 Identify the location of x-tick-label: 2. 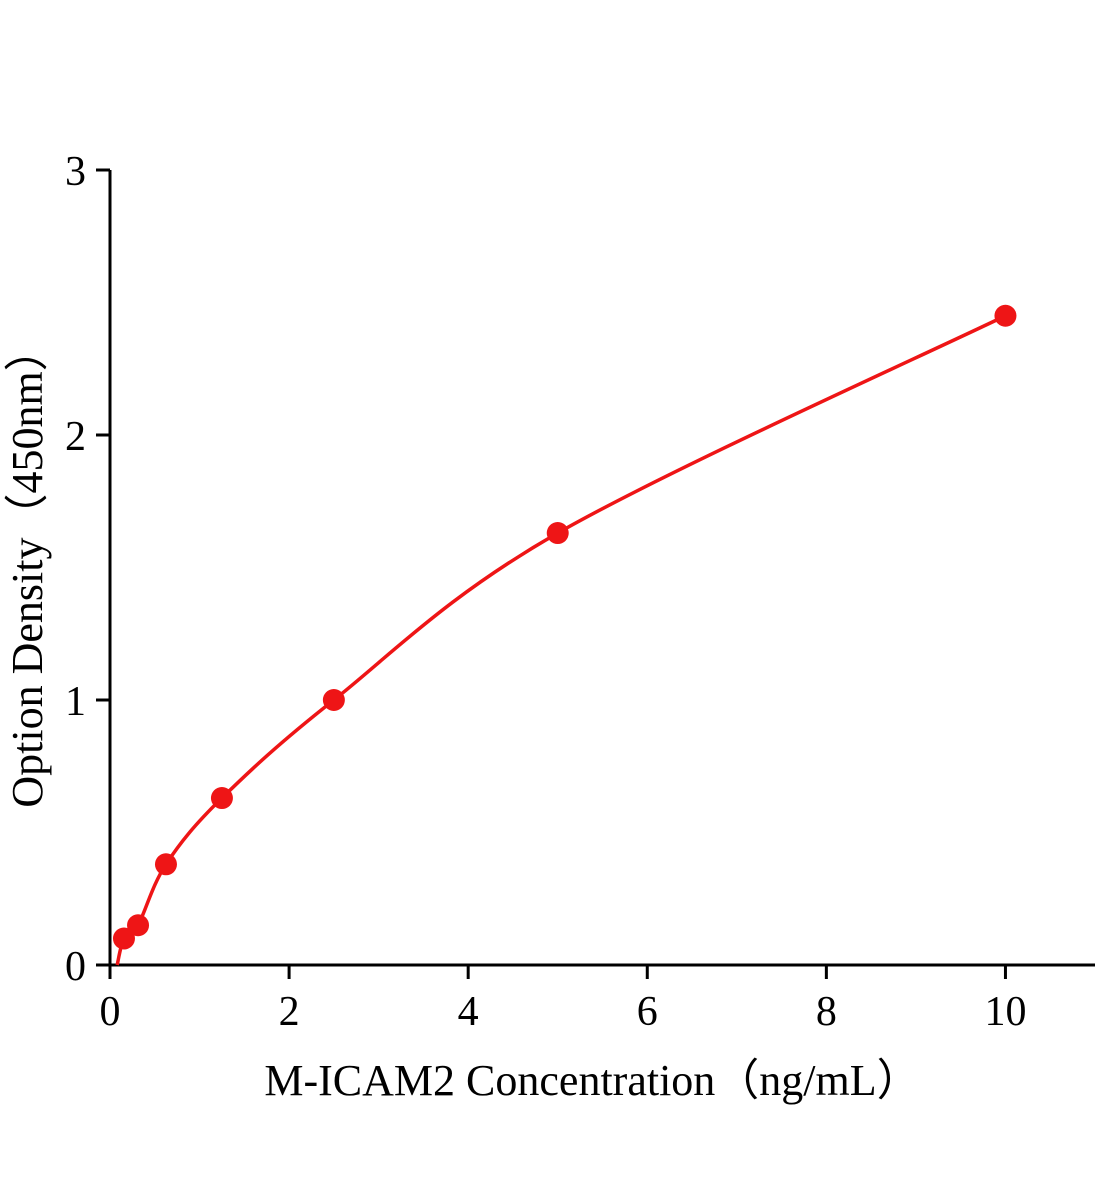
(289, 1012).